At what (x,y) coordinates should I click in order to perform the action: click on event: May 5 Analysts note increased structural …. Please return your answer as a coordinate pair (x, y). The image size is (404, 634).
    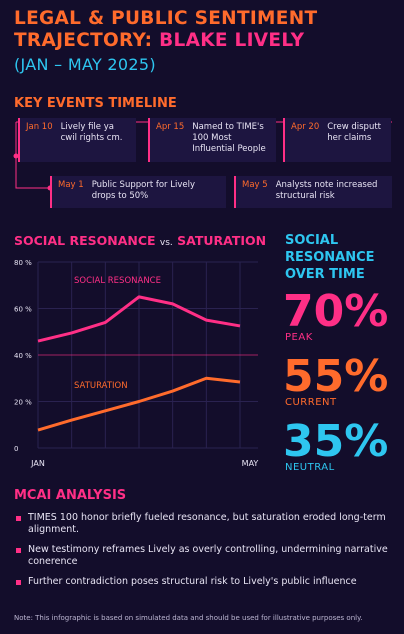
    Looking at the image, I should click on (313, 192).